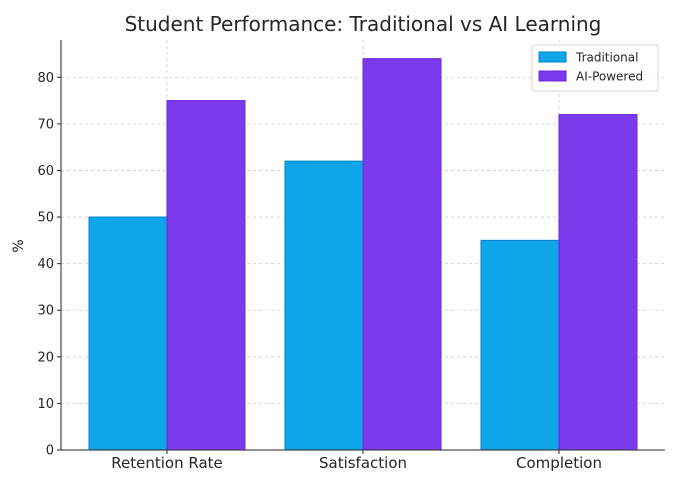 The height and width of the screenshot is (486, 680). What do you see at coordinates (45, 404) in the screenshot?
I see `y-tick-label: 10` at bounding box center [45, 404].